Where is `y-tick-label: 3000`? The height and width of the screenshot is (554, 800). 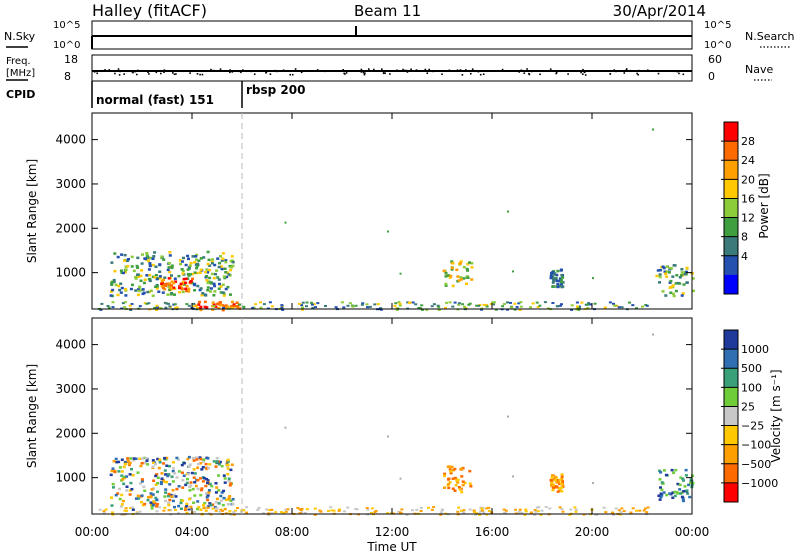
y-tick-label: 3000 is located at coordinates (70, 184).